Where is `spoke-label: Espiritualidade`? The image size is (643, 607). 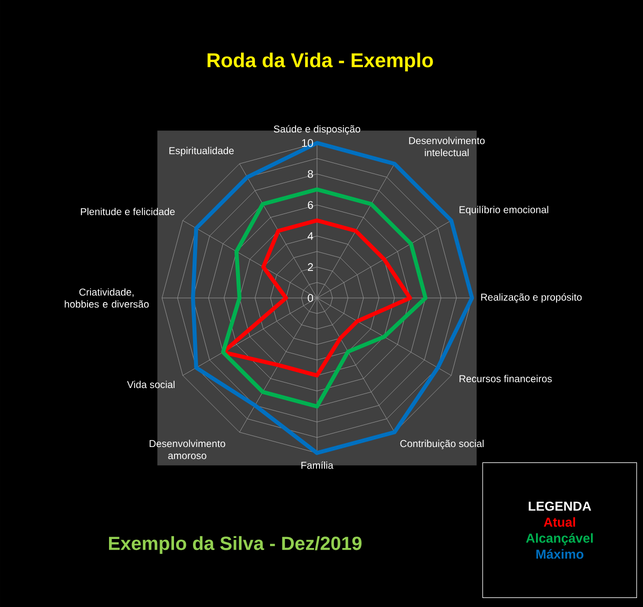
spoke-label: Espiritualidade is located at coordinates (201, 151).